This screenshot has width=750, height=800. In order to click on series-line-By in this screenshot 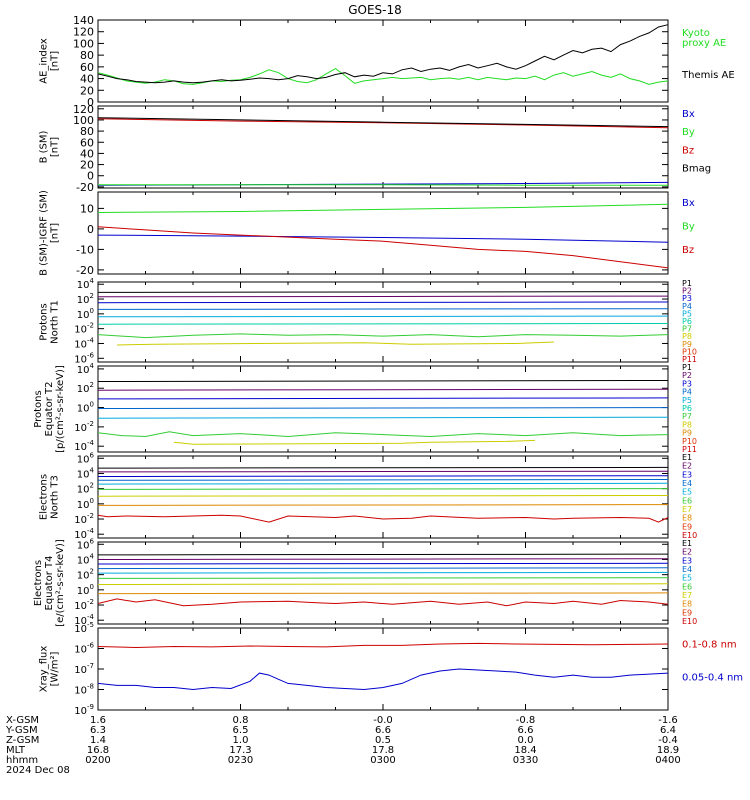, I will do `click(383, 208)`.